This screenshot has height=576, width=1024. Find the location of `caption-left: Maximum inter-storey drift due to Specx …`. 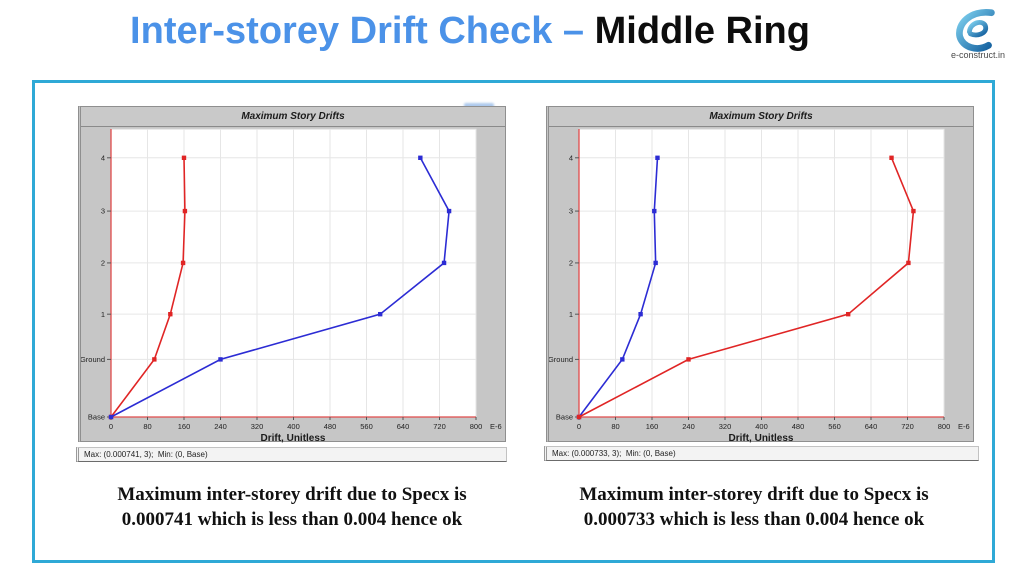

caption-left: Maximum inter-storey drift due to Specx … is located at coordinates (292, 507).